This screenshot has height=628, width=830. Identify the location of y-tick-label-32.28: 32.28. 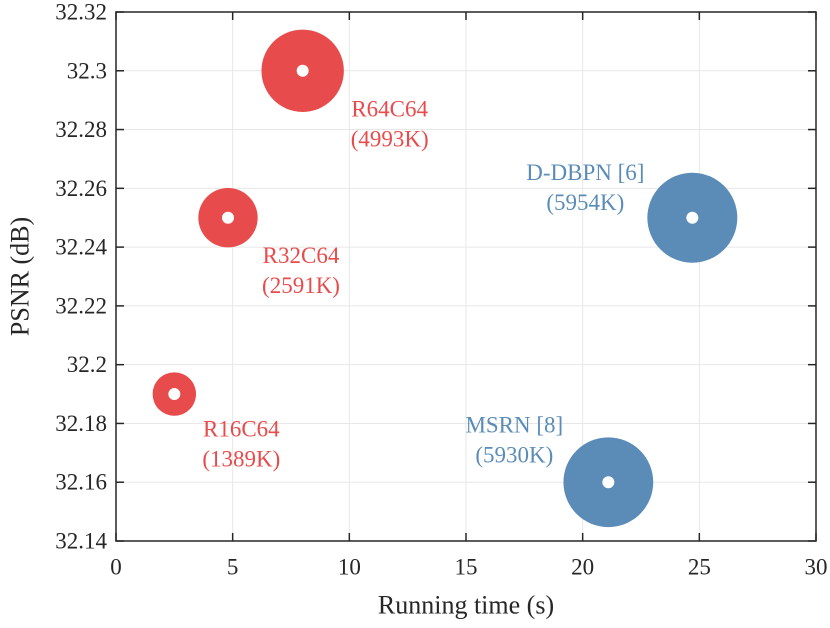
(81, 129).